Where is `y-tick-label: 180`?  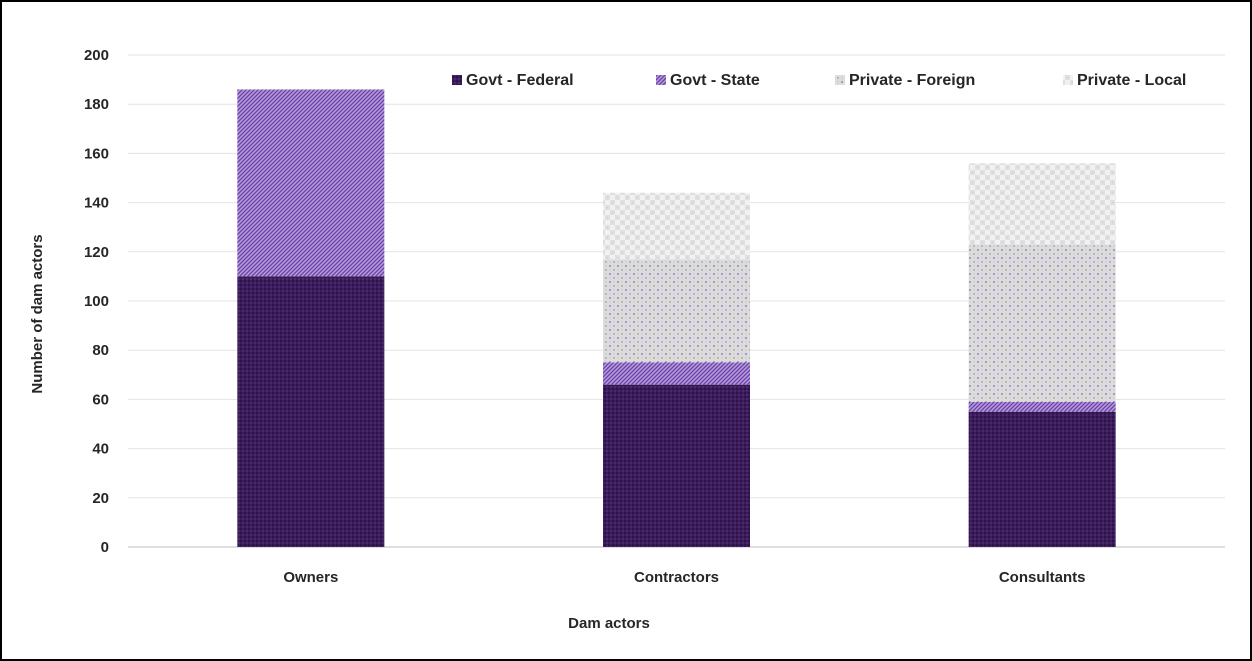
y-tick-label: 180 is located at coordinates (96, 104).